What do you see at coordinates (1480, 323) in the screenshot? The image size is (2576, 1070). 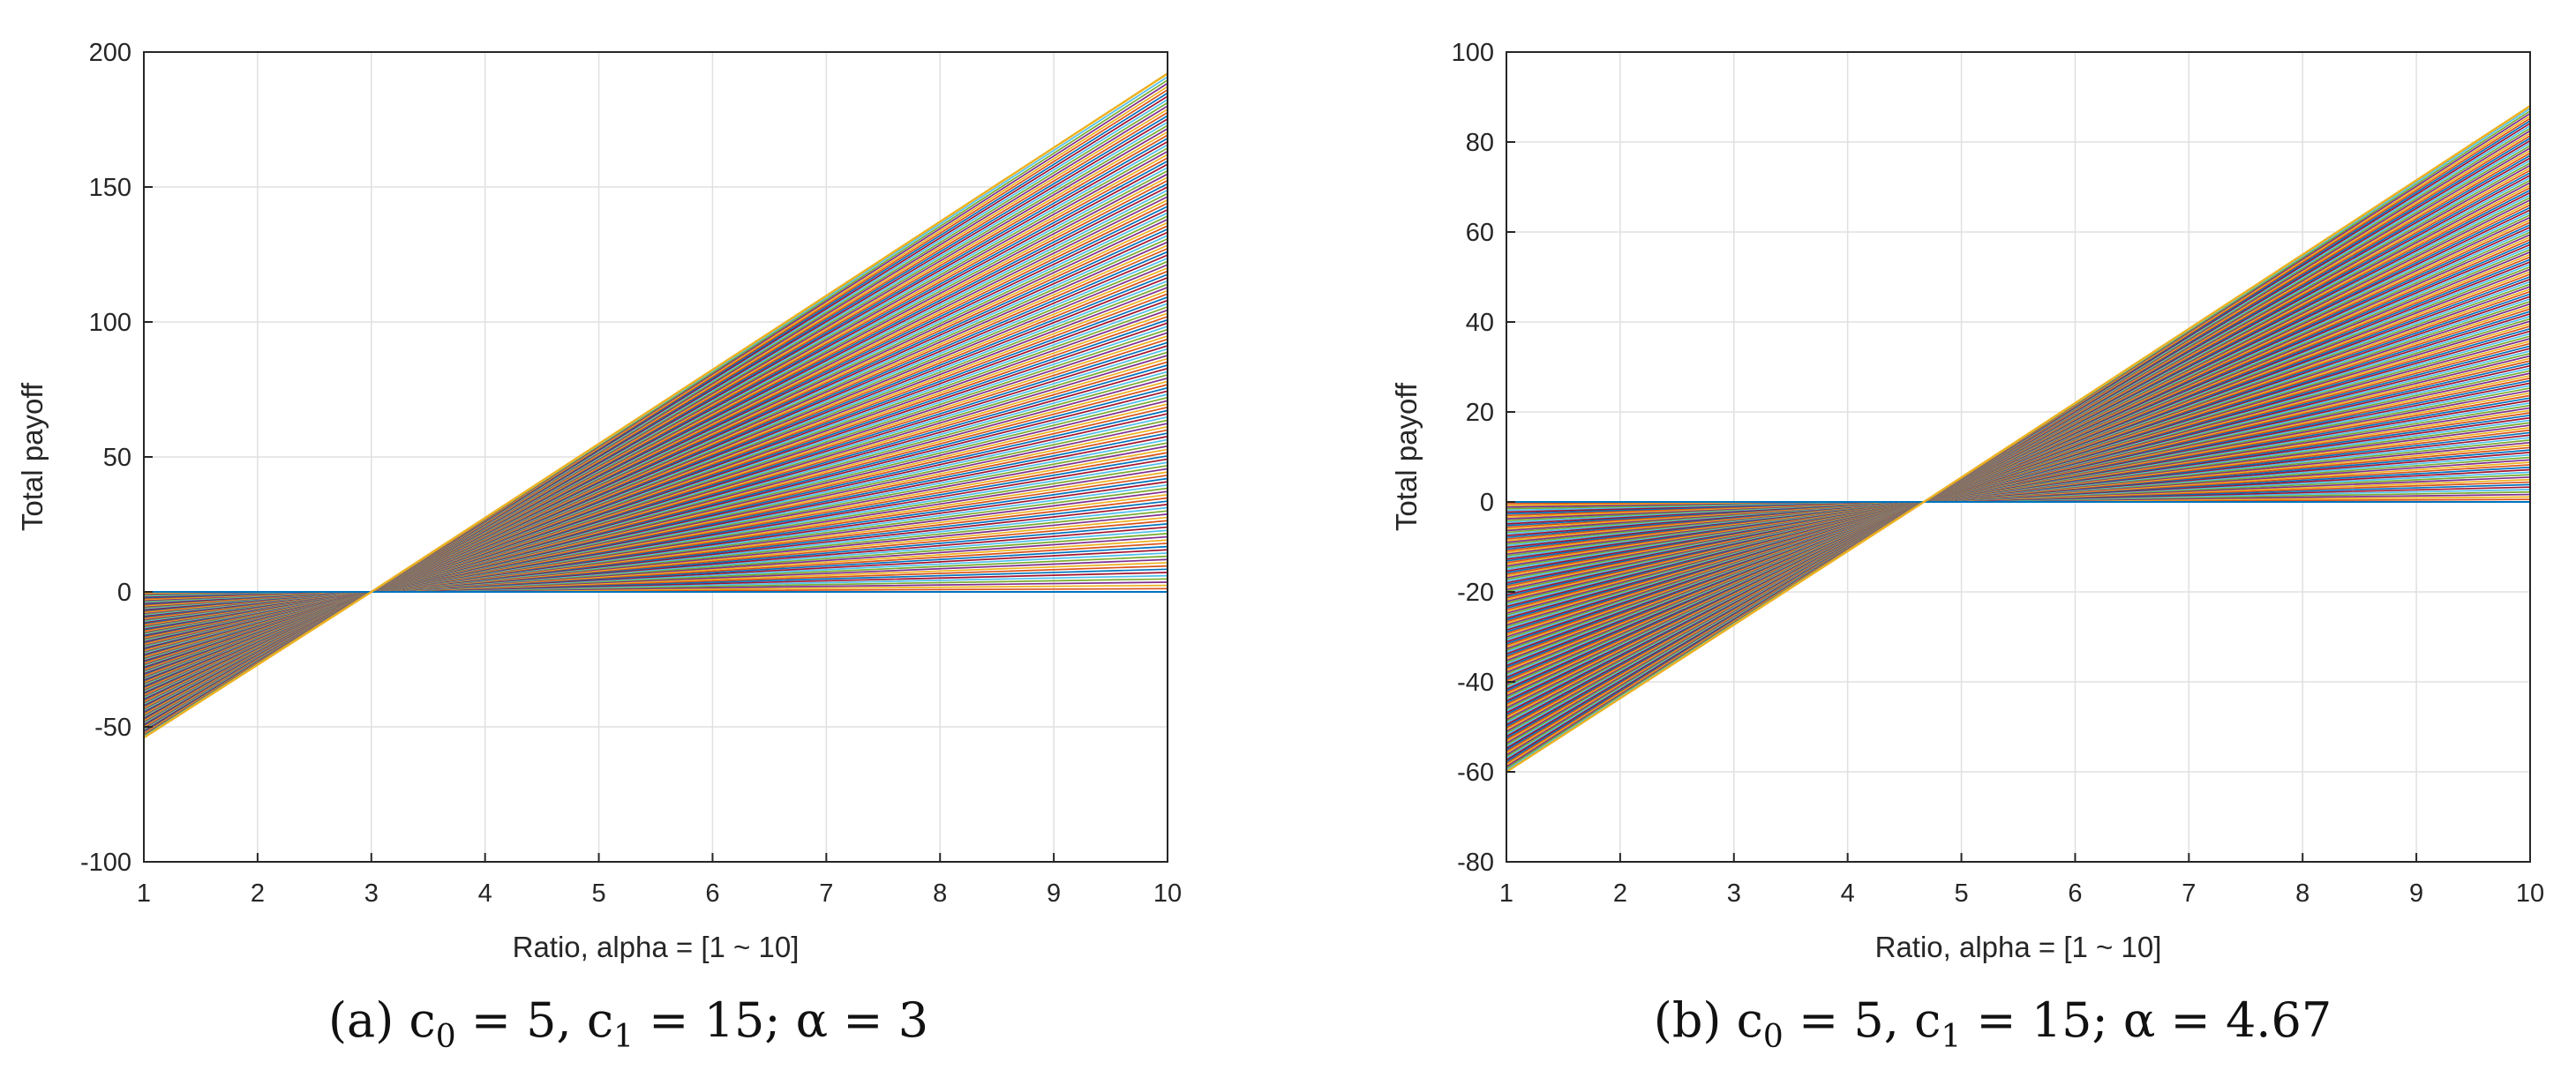 I see `y-tick-label: 40` at bounding box center [1480, 323].